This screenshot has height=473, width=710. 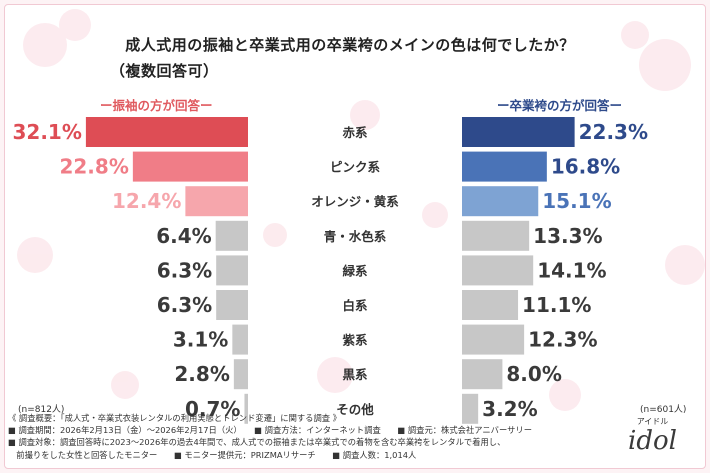 I want to click on category-label-0: 赤系, so click(x=355, y=132).